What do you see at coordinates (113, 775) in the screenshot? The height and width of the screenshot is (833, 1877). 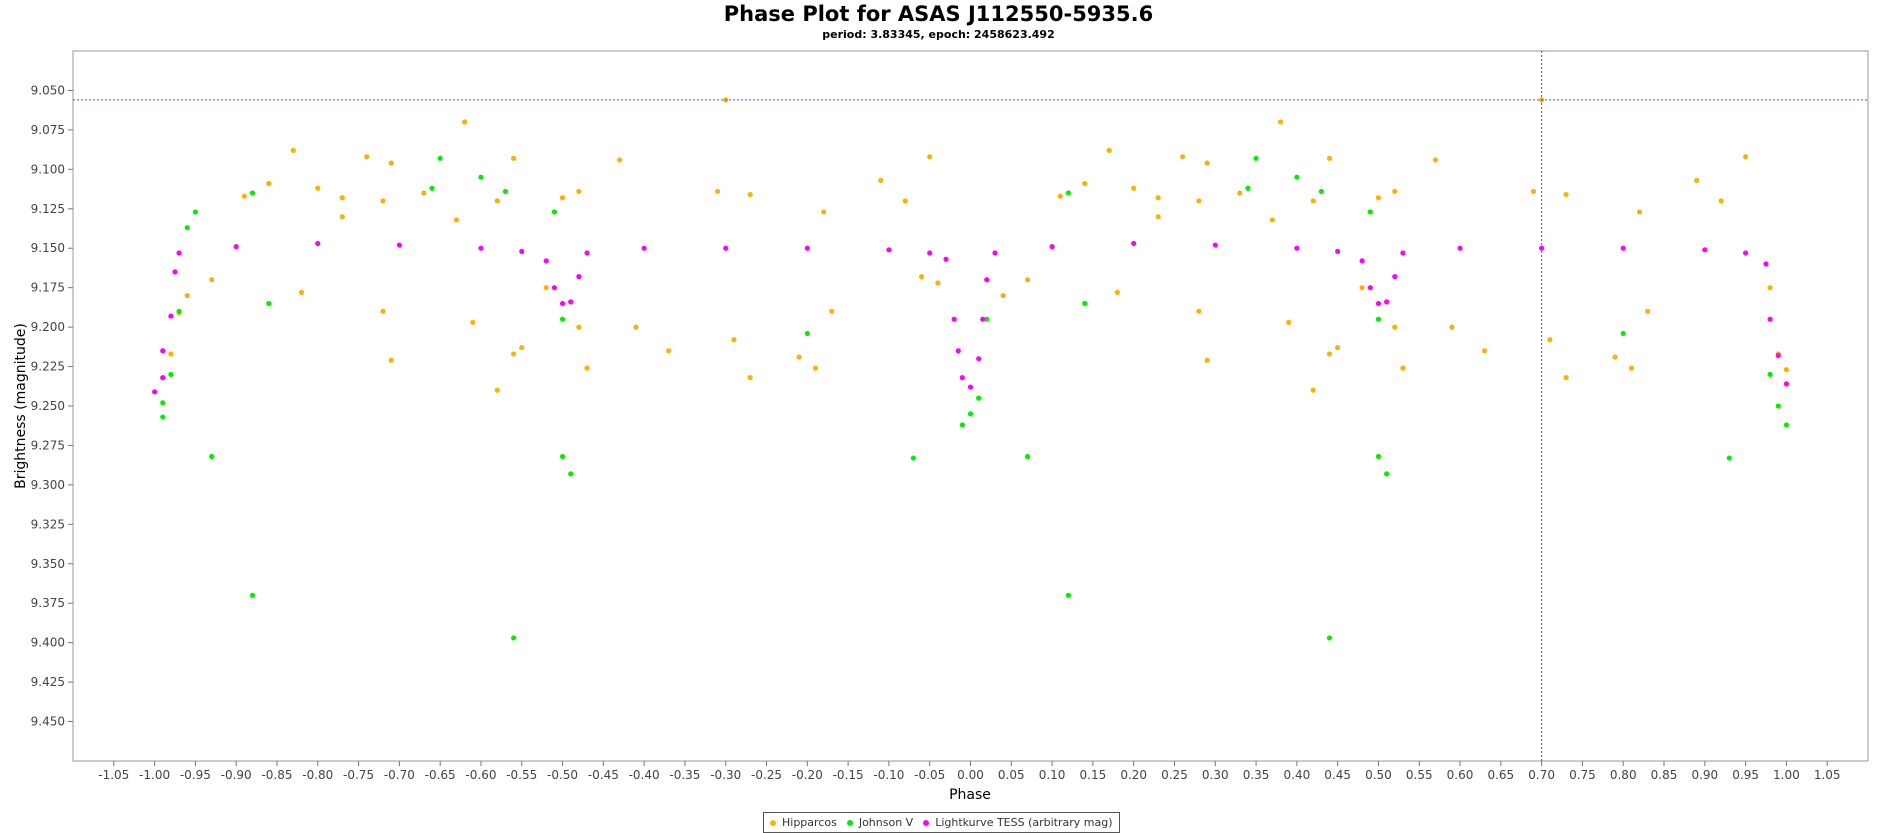 I see `x-tick-label: -1.05` at bounding box center [113, 775].